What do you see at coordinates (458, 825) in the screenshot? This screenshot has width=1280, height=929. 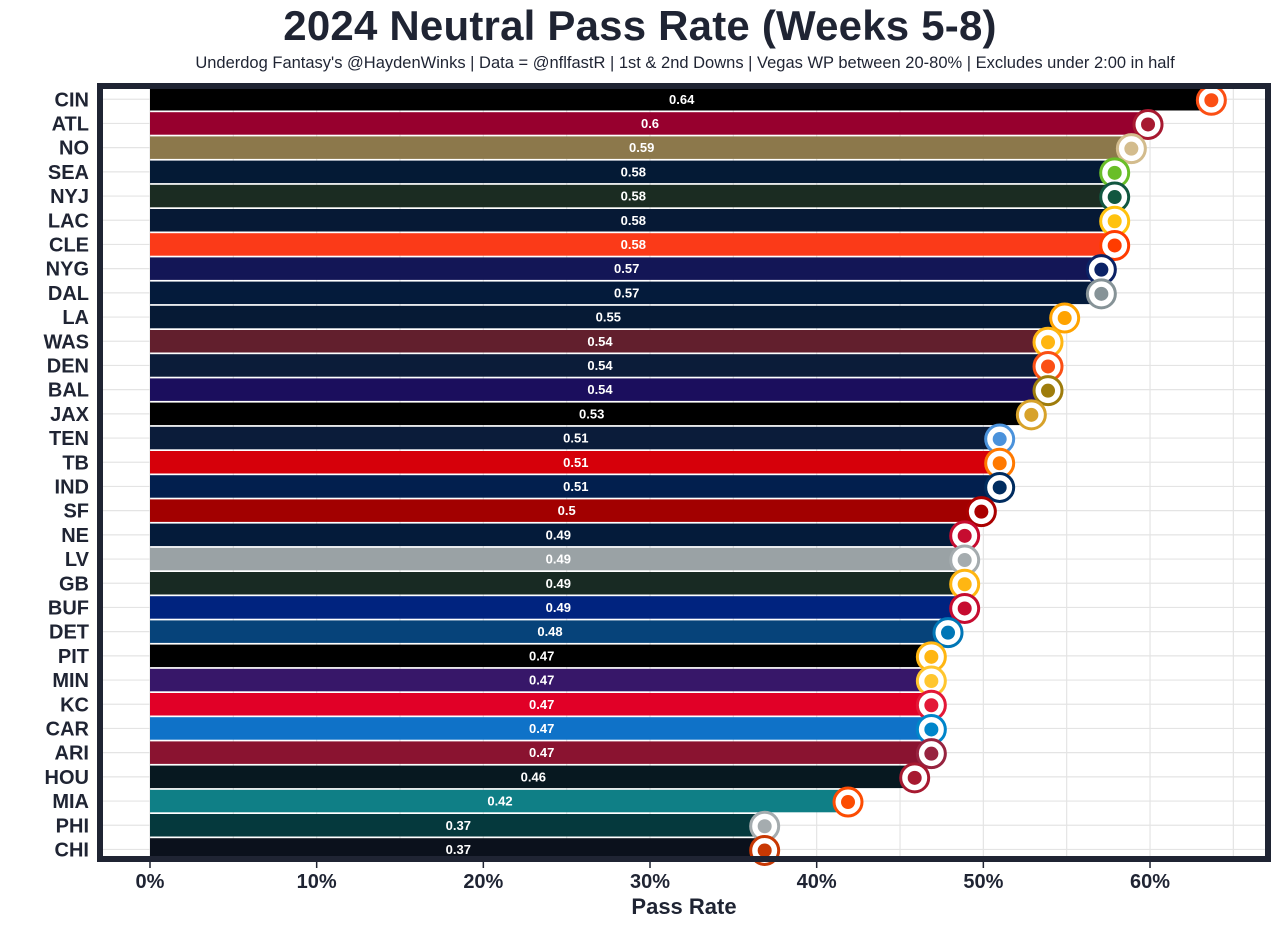 I see `bar-phi` at bounding box center [458, 825].